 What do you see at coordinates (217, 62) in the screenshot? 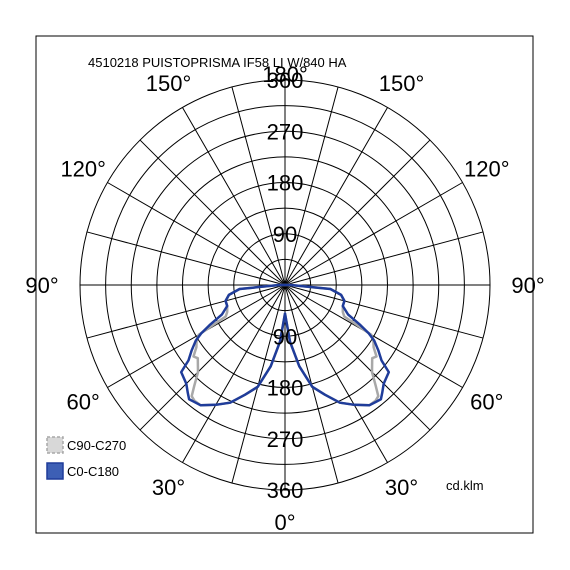
I see `chart-title: 4510218 PUISTOPRISMA IF58 LI W/840 HA` at bounding box center [217, 62].